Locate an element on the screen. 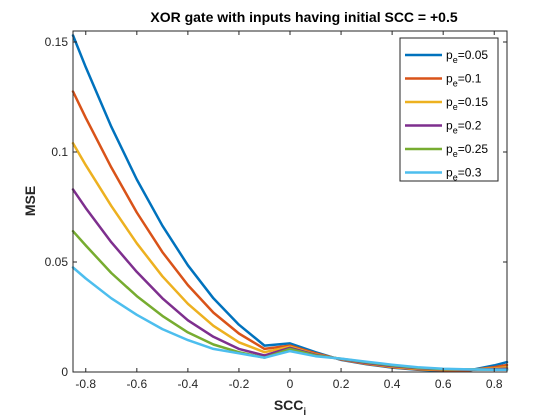 The height and width of the screenshot is (420, 560). x-tick-label: 0.8 is located at coordinates (494, 384).